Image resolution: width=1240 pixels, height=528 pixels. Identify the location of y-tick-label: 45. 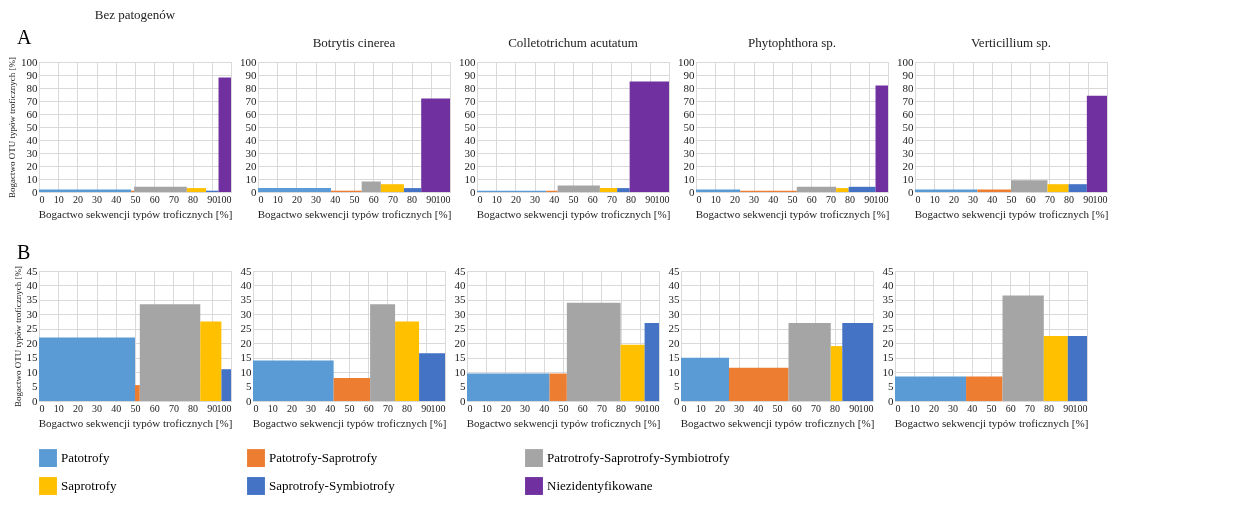
(460, 270).